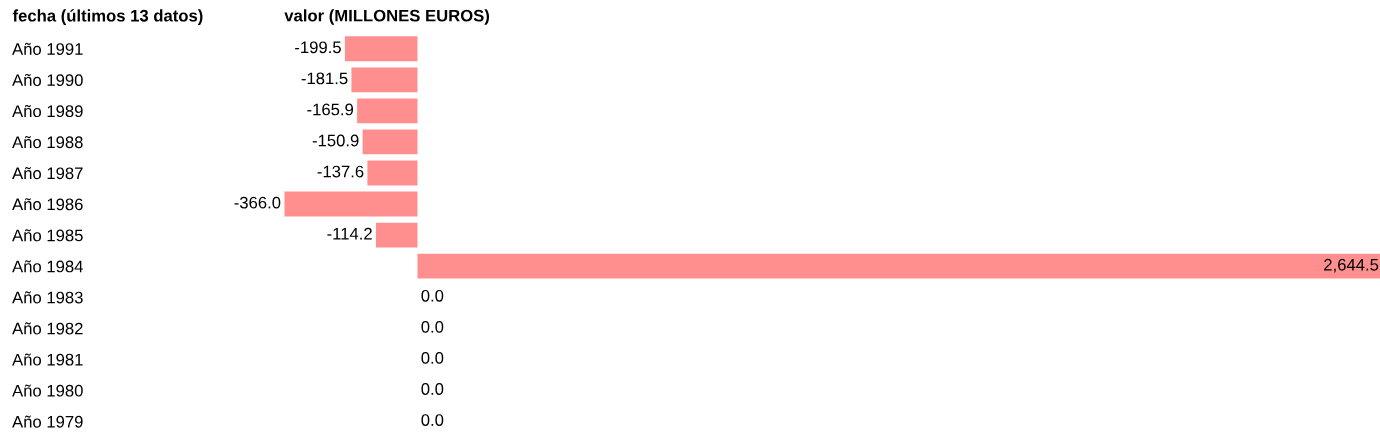 This screenshot has width=1380, height=437. Describe the element at coordinates (387, 17) in the screenshot. I see `x-axis-title: valor (MILLONES EUROS)` at that location.